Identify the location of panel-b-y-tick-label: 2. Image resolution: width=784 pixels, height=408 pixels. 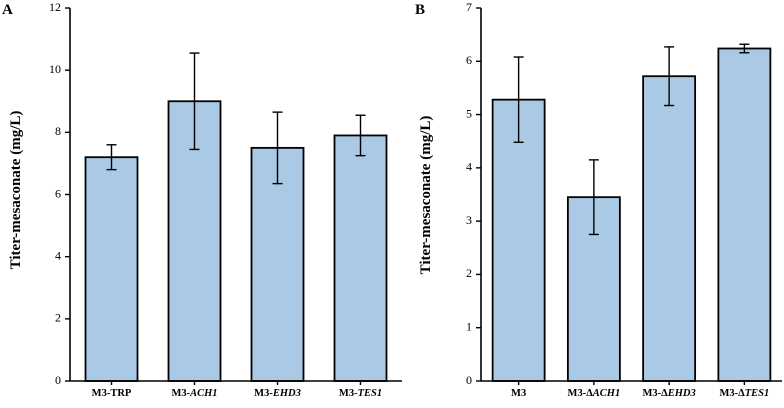
(469, 273).